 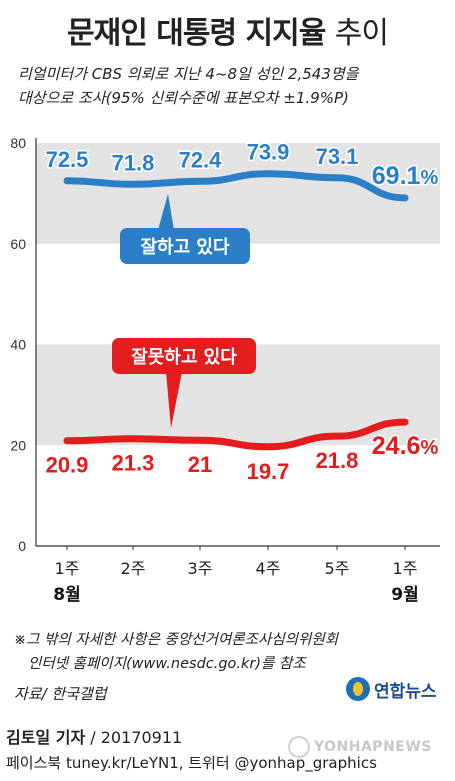 I want to click on data-label: 71.8, so click(x=133, y=162).